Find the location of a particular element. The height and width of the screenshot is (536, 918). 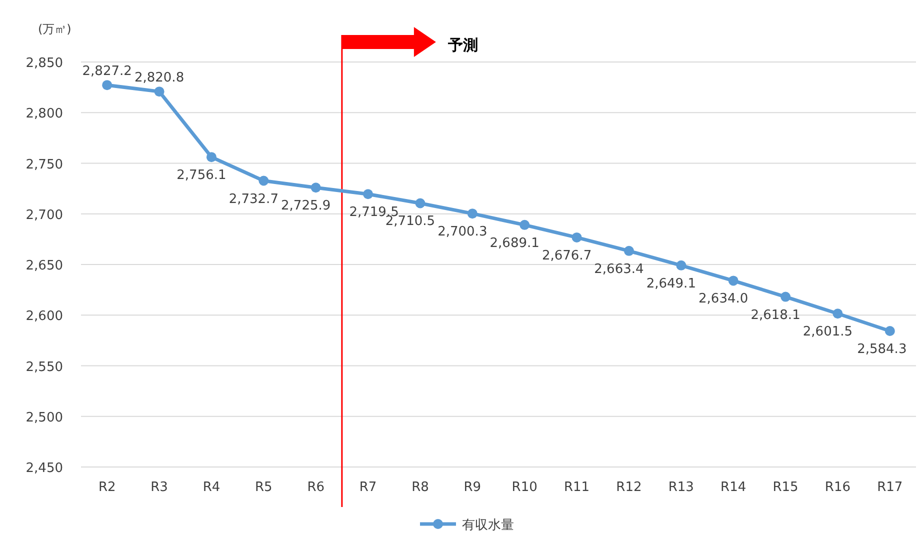

data-label: 2,700.3 is located at coordinates (463, 232).